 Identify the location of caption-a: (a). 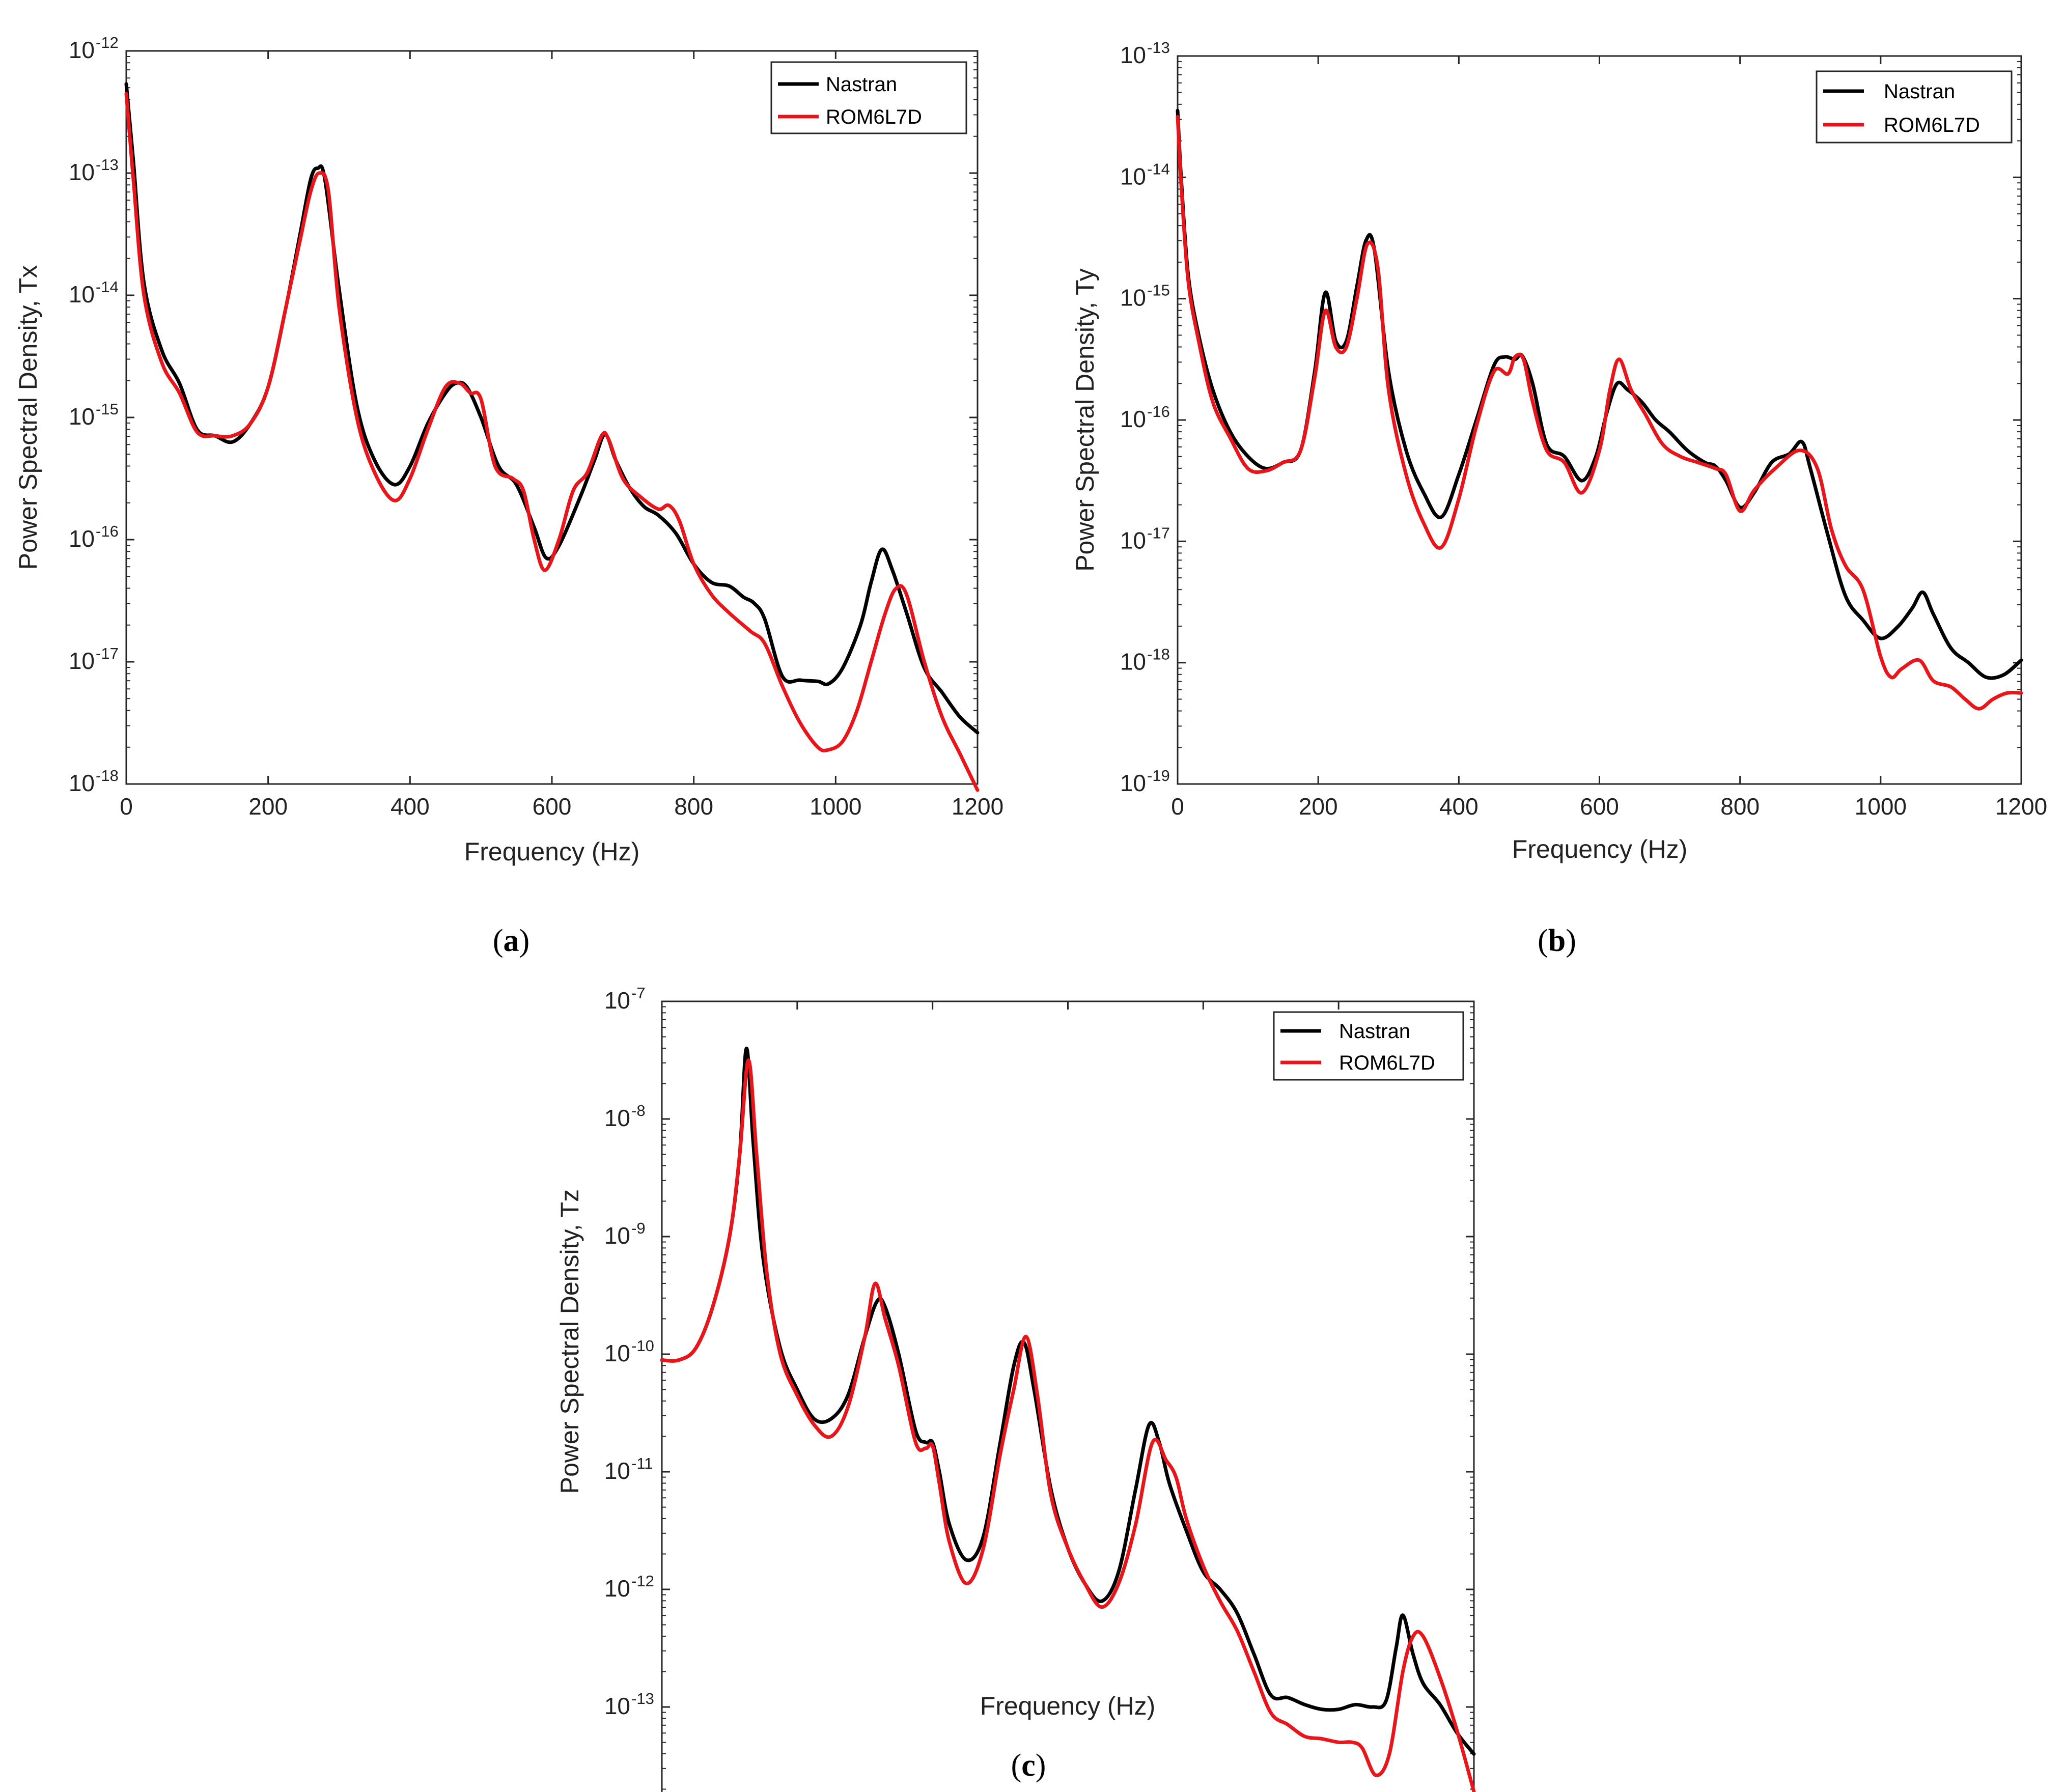
(511, 940).